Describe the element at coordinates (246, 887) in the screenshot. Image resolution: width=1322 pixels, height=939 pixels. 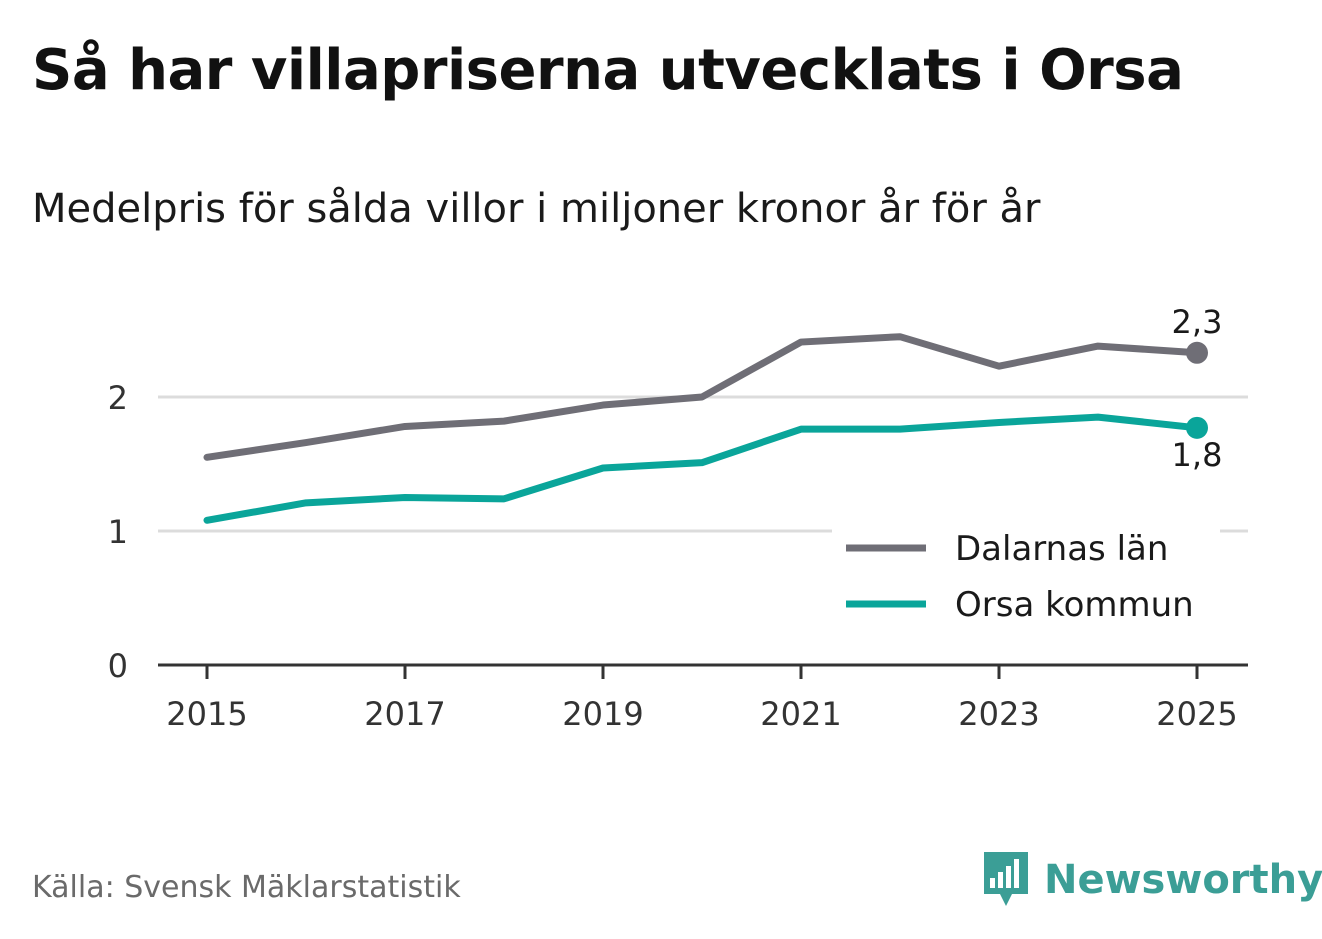
I see `source-text: Källa: Svensk Mäklarstatistik` at that location.